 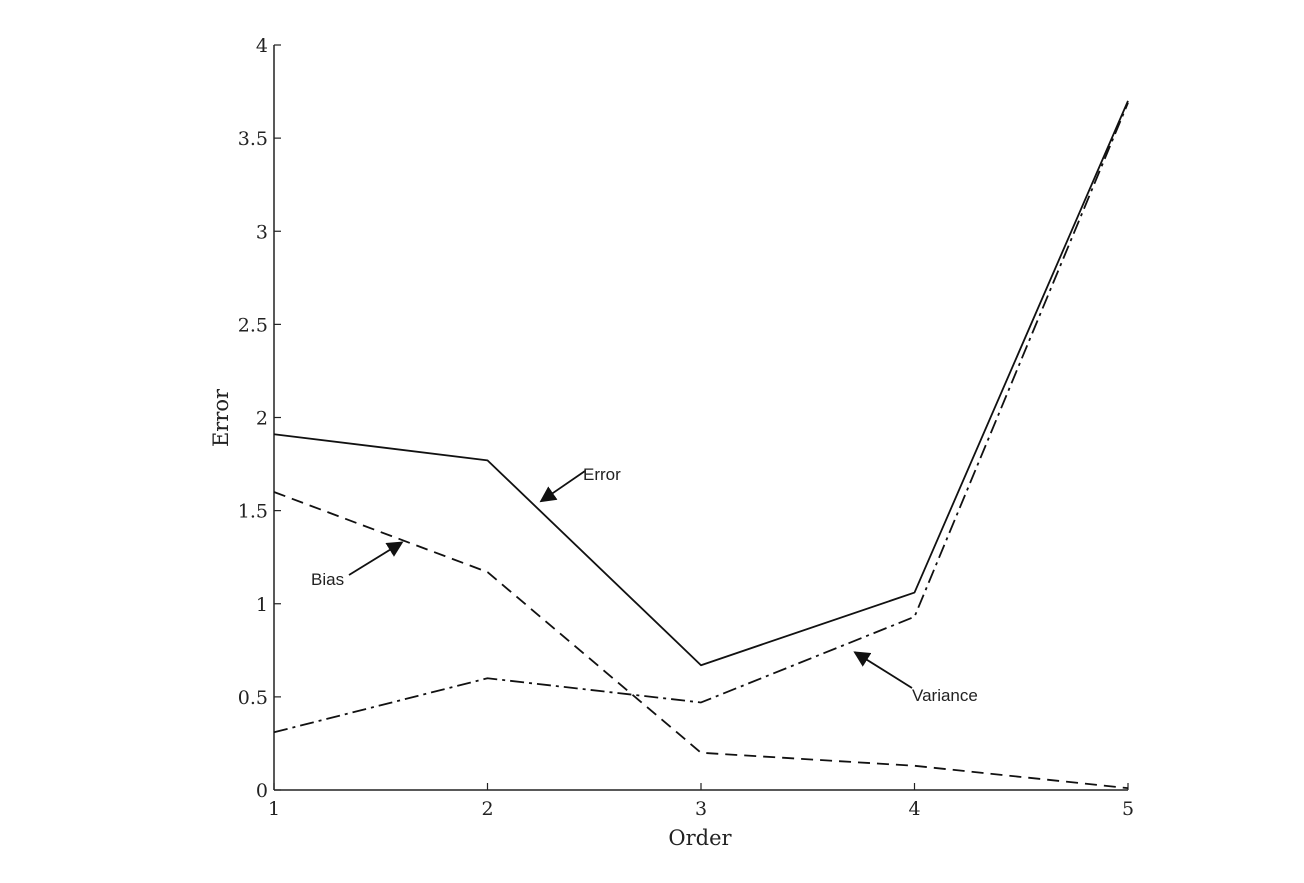 I want to click on y-tick-label: 0.5, so click(x=253, y=698).